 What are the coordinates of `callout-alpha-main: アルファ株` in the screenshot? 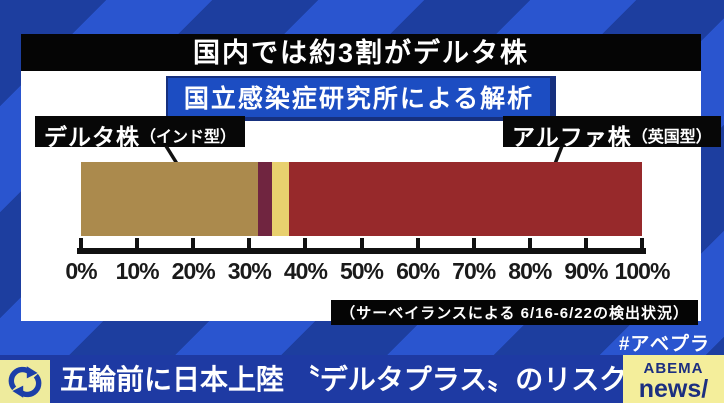 It's located at (572, 137).